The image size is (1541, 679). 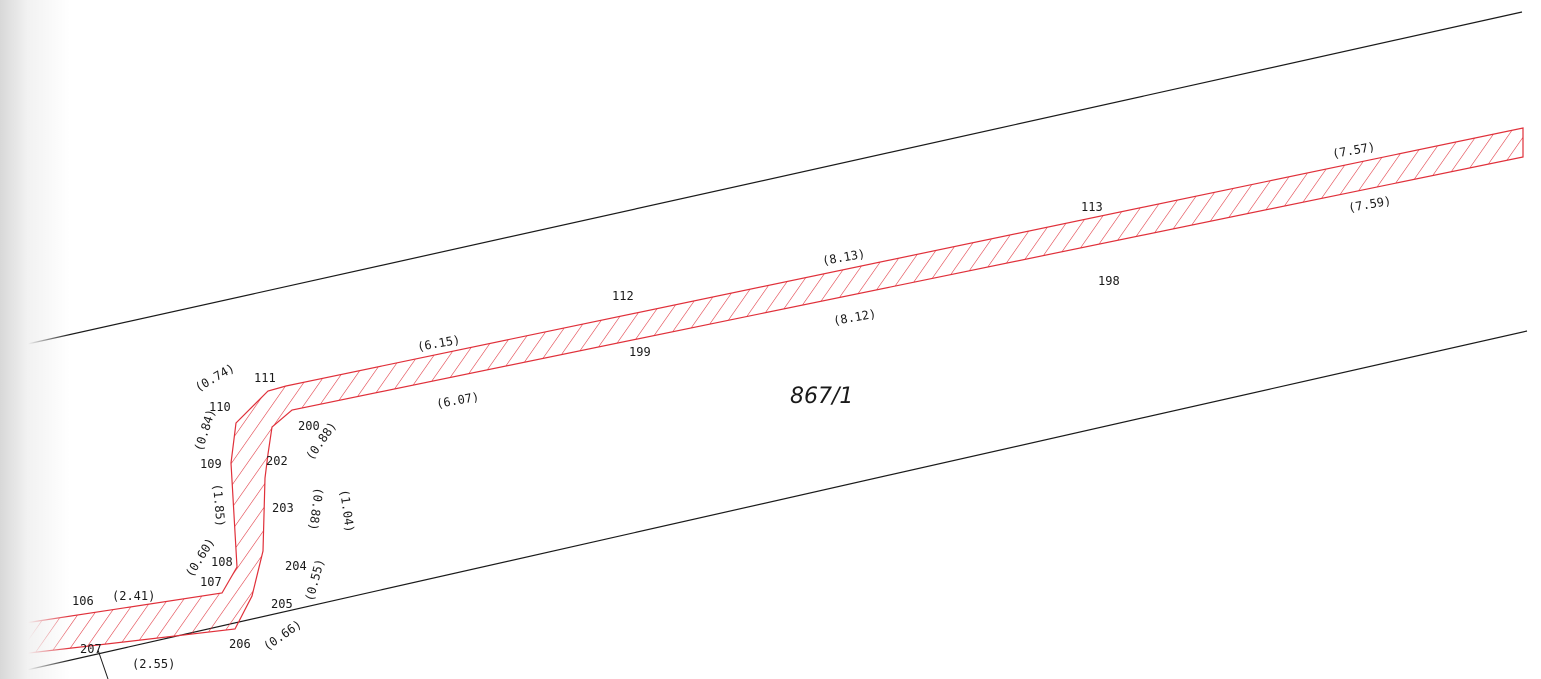 What do you see at coordinates (211, 582) in the screenshot?
I see `point-label: 107` at bounding box center [211, 582].